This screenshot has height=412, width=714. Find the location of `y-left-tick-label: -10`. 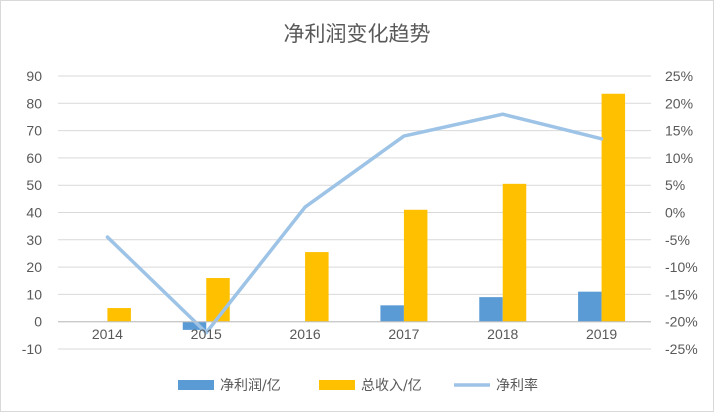

y-left-tick-label: -10 is located at coordinates (32, 349).